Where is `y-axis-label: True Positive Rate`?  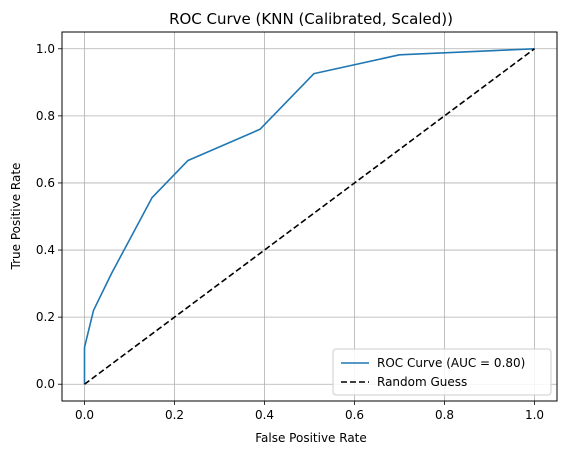
y-axis-label: True Positive Rate is located at coordinates (16, 217).